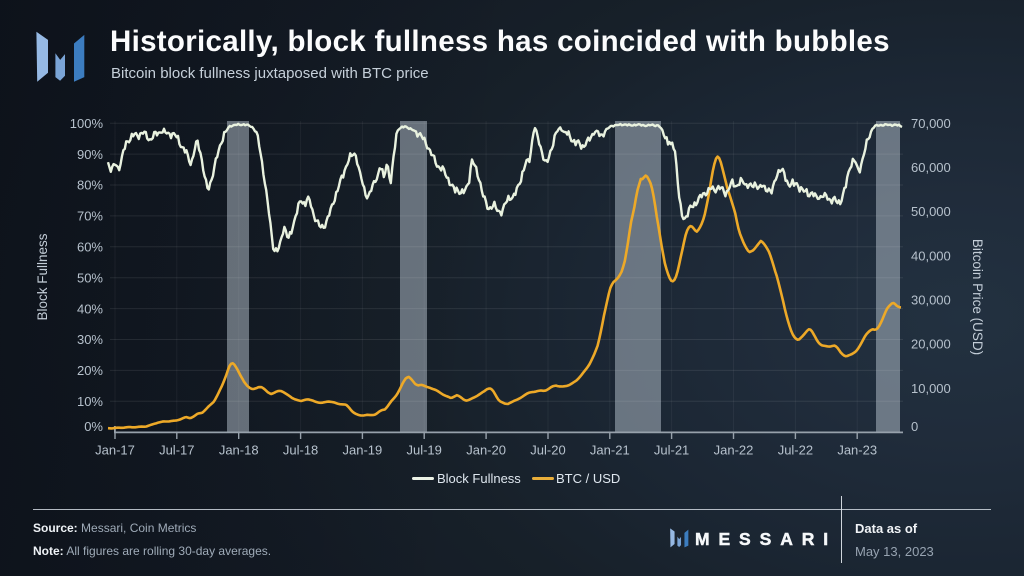 This screenshot has width=1024, height=576. Describe the element at coordinates (363, 450) in the screenshot. I see `svg-text: Jan-19` at that location.